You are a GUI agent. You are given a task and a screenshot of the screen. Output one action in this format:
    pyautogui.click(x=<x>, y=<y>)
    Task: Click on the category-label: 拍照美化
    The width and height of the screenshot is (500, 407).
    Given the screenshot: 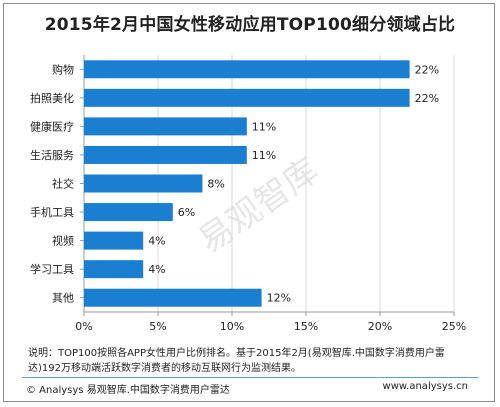 What is the action you would take?
    pyautogui.click(x=52, y=98)
    